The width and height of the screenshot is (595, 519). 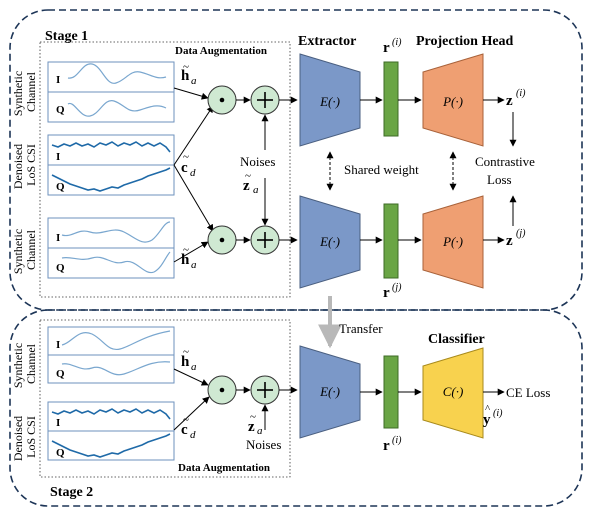 I want to click on stage2-z-a-label: ~ z a, so click(x=255, y=424).